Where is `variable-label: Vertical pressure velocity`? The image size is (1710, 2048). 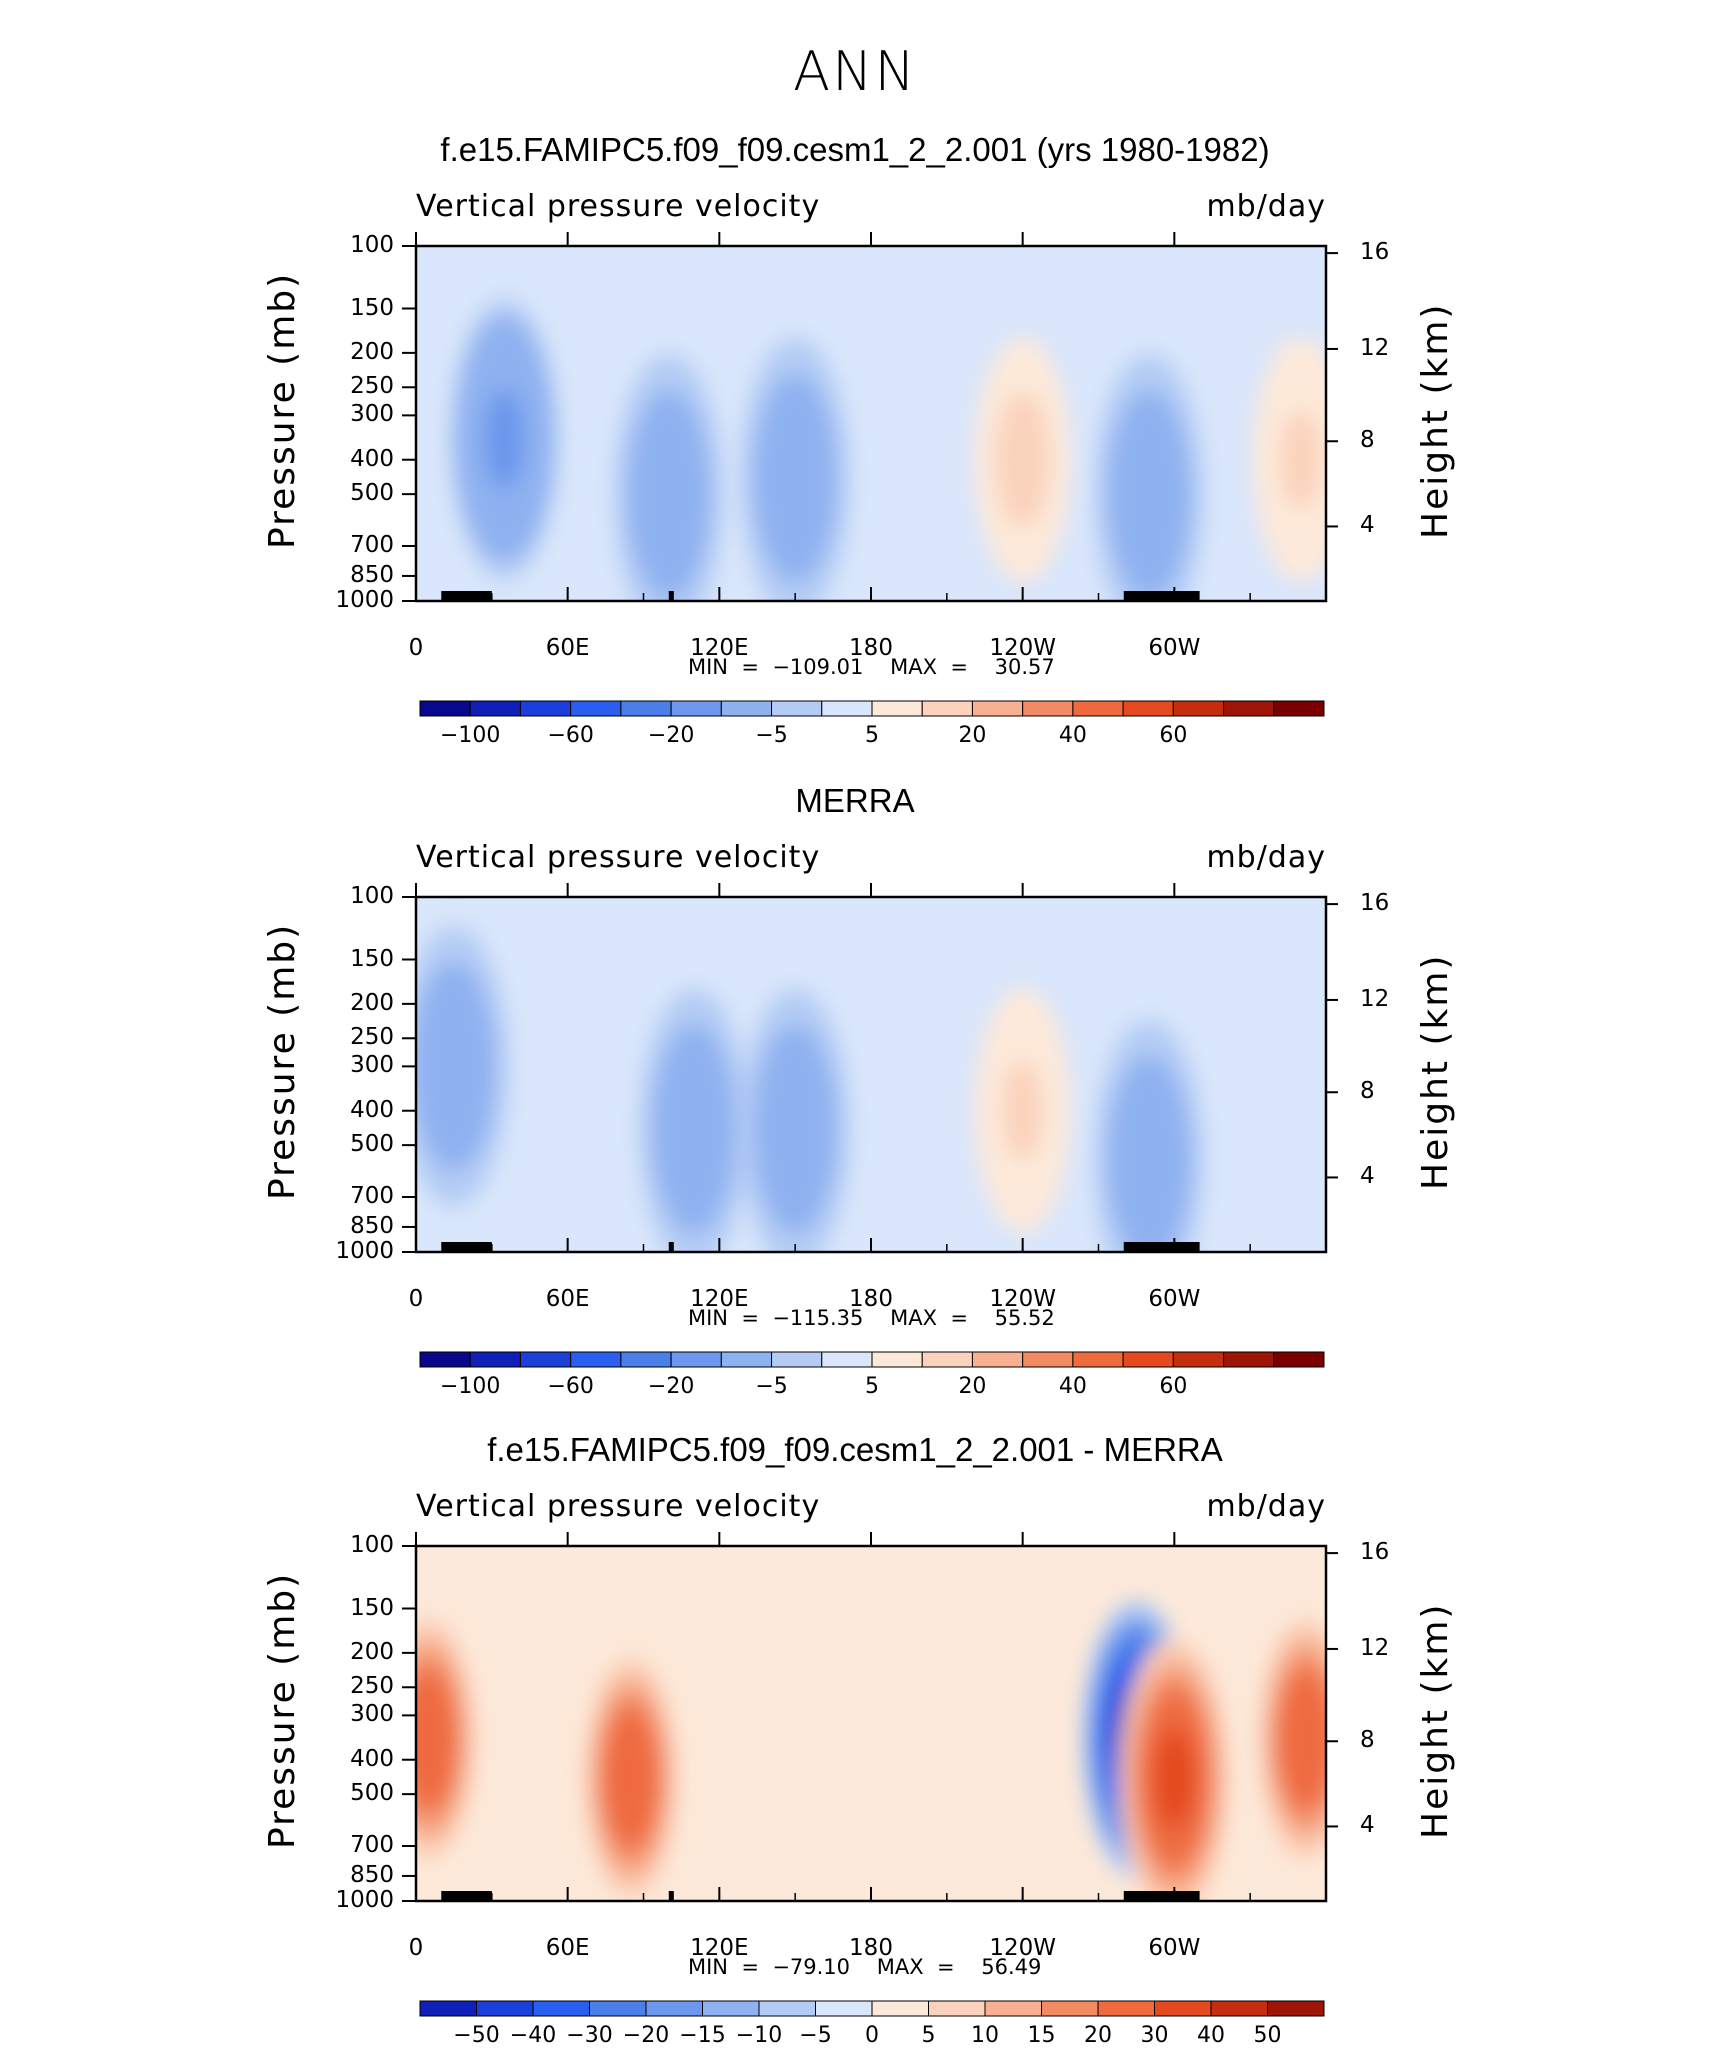
variable-label: Vertical pressure velocity is located at coordinates (618, 857).